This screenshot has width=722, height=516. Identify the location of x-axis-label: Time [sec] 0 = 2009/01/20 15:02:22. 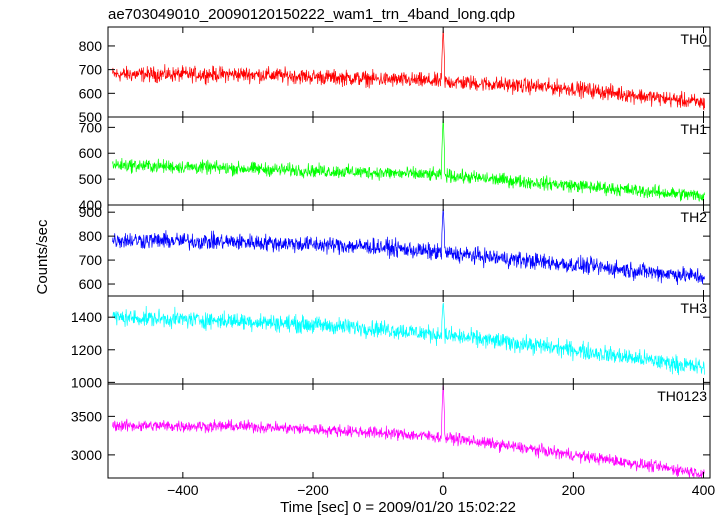
(398, 507).